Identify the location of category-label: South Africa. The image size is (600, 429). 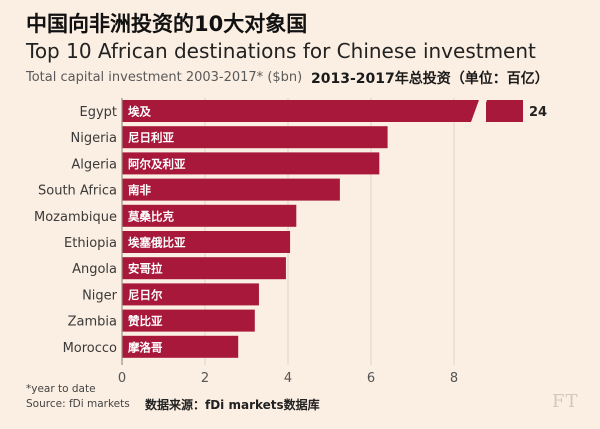
(77, 191).